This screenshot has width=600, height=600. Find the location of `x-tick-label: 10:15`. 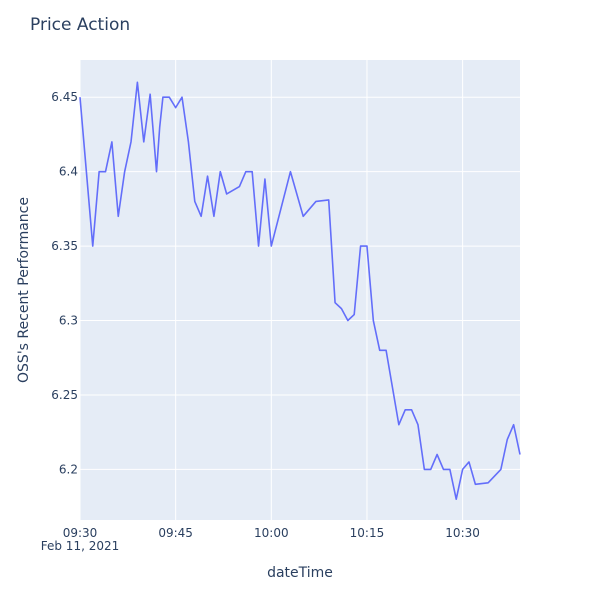

x-tick-label: 10:15 is located at coordinates (367, 533).